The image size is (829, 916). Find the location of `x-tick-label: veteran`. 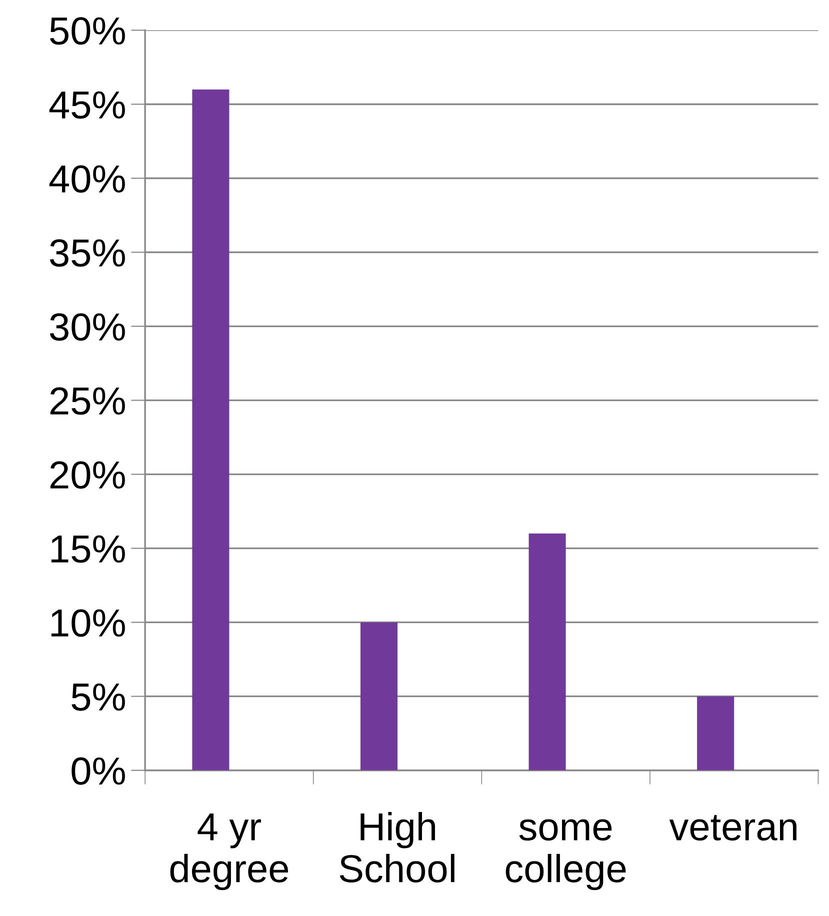

x-tick-label: veteran is located at coordinates (732, 828).